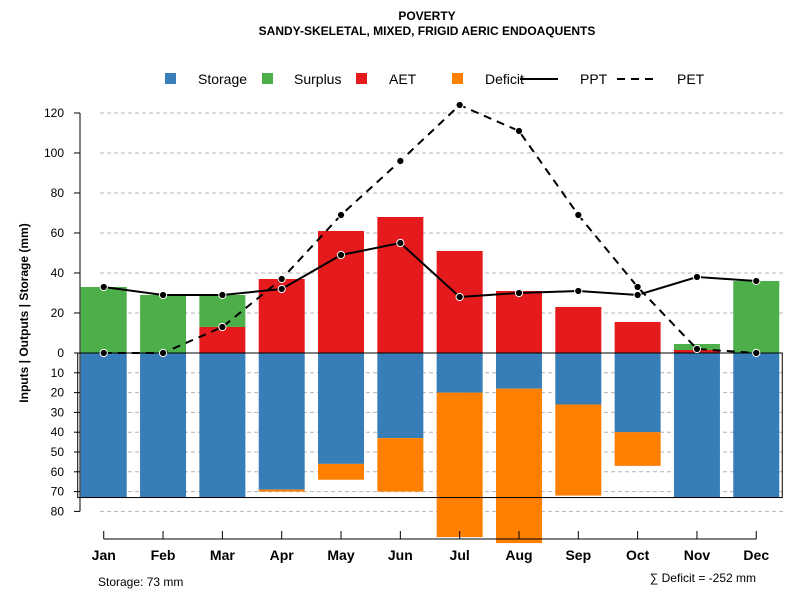  I want to click on x-tick-label: Mar, so click(222, 555).